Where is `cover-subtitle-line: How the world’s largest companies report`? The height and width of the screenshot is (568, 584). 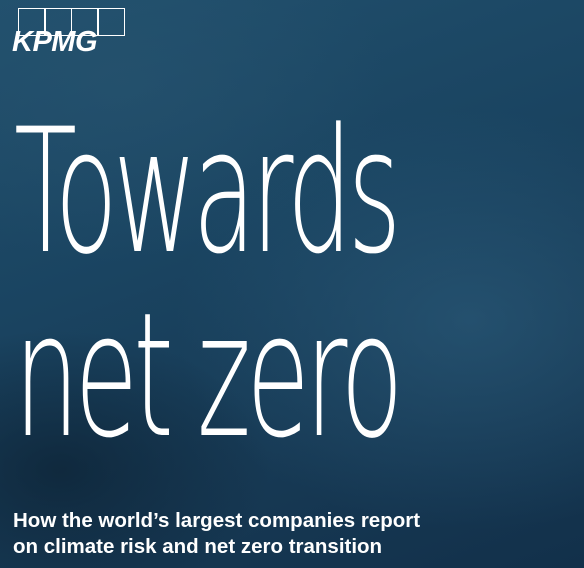
cover-subtitle-line: How the world’s largest companies report is located at coordinates (217, 520).